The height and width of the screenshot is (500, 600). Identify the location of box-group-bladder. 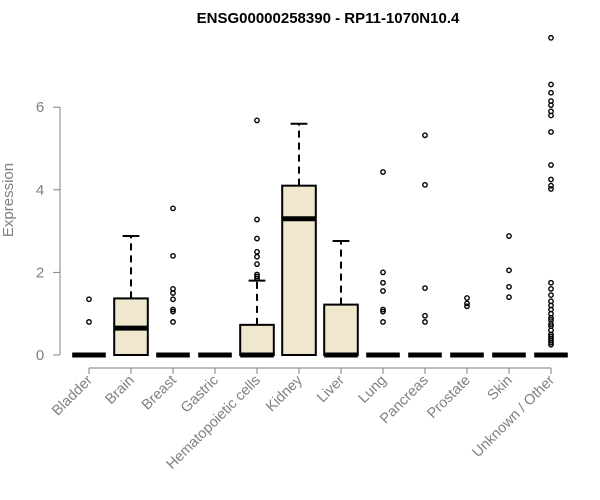
(89, 327).